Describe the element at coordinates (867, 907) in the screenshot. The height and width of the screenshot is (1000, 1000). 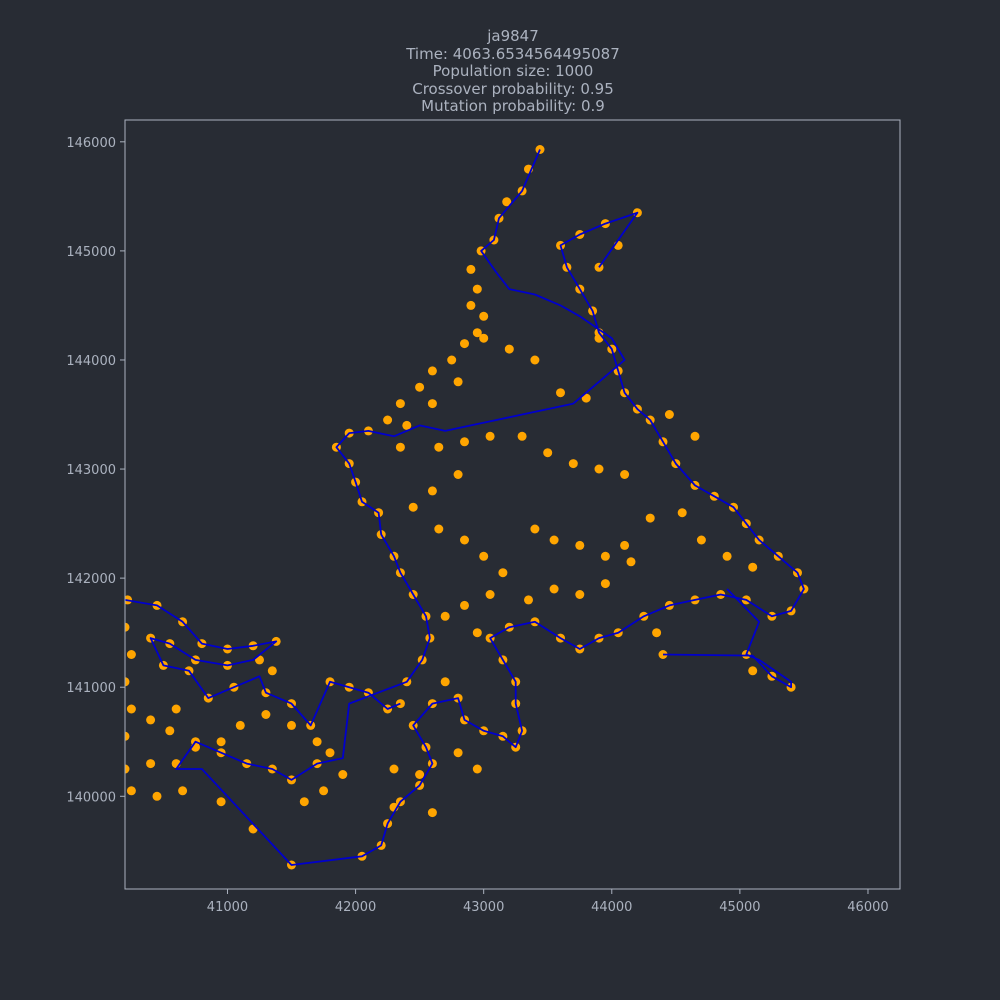
I see `x-tick-label: 46000` at that location.